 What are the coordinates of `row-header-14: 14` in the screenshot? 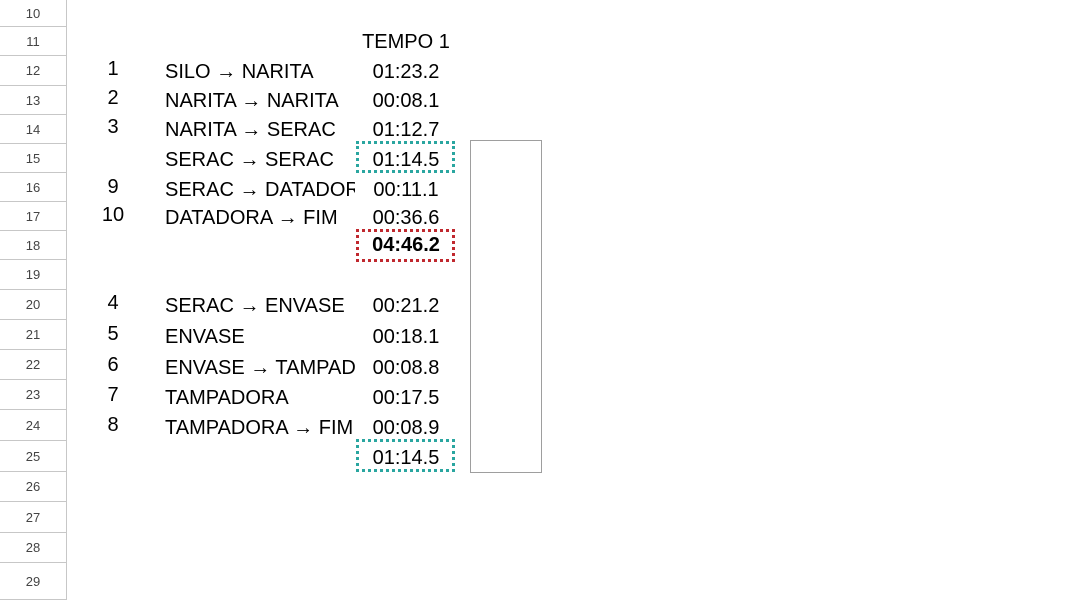 It's located at (33, 129).